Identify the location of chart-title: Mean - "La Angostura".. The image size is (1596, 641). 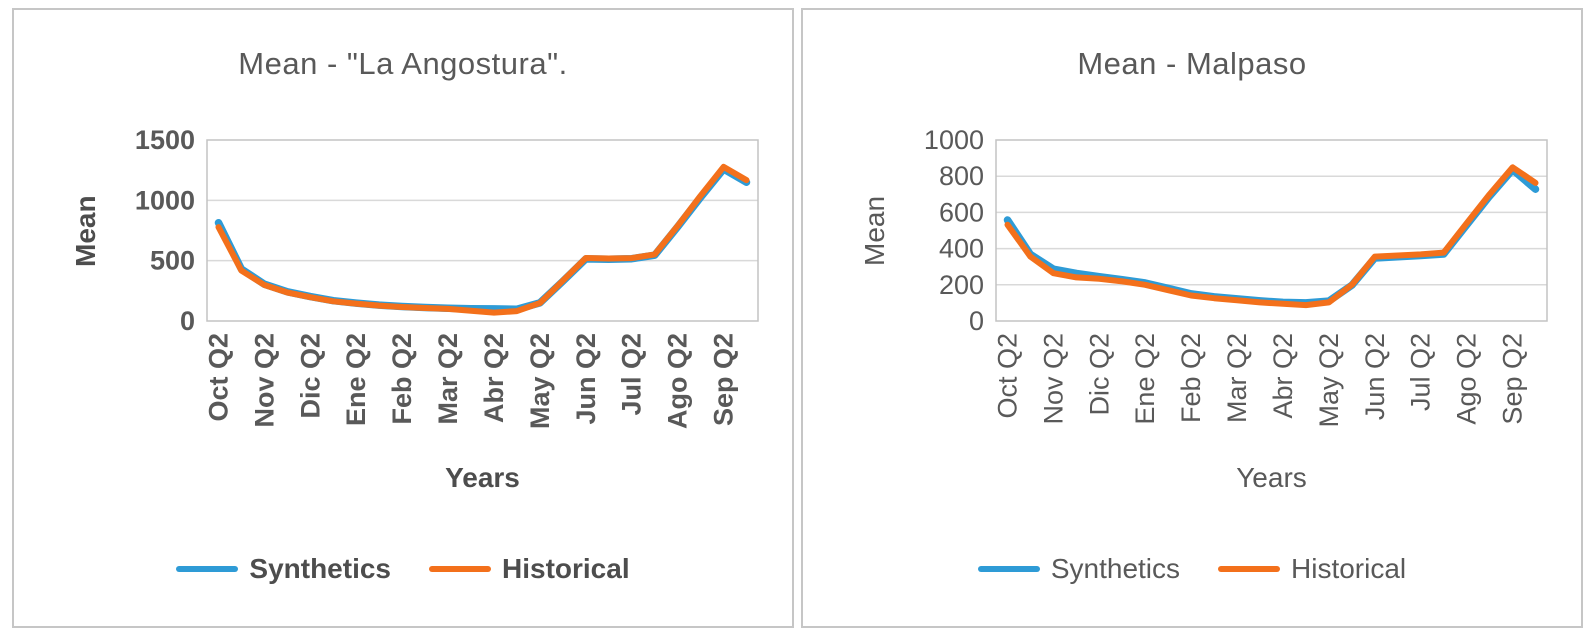
(403, 63).